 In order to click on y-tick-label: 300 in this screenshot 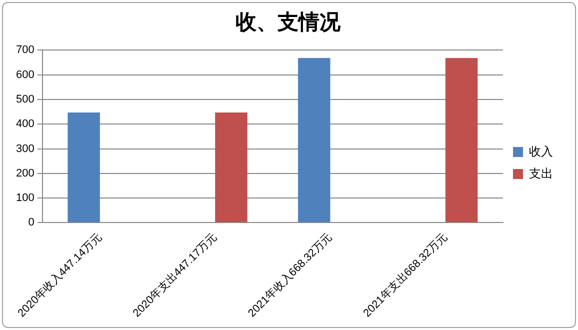, I will do `click(25, 148)`.